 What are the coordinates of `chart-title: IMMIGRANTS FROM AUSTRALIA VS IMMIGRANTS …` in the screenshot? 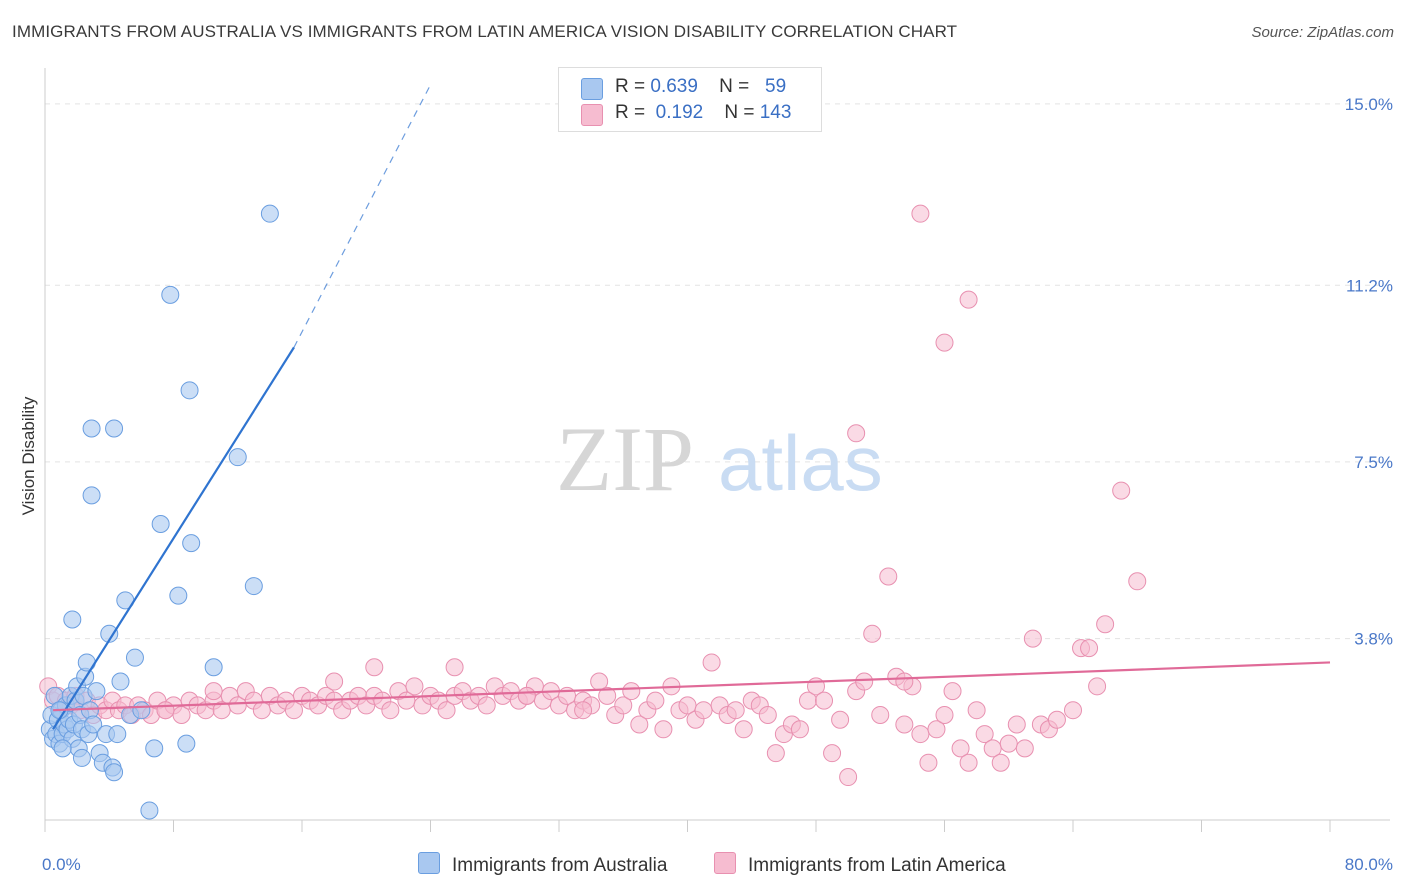 It's located at (485, 31).